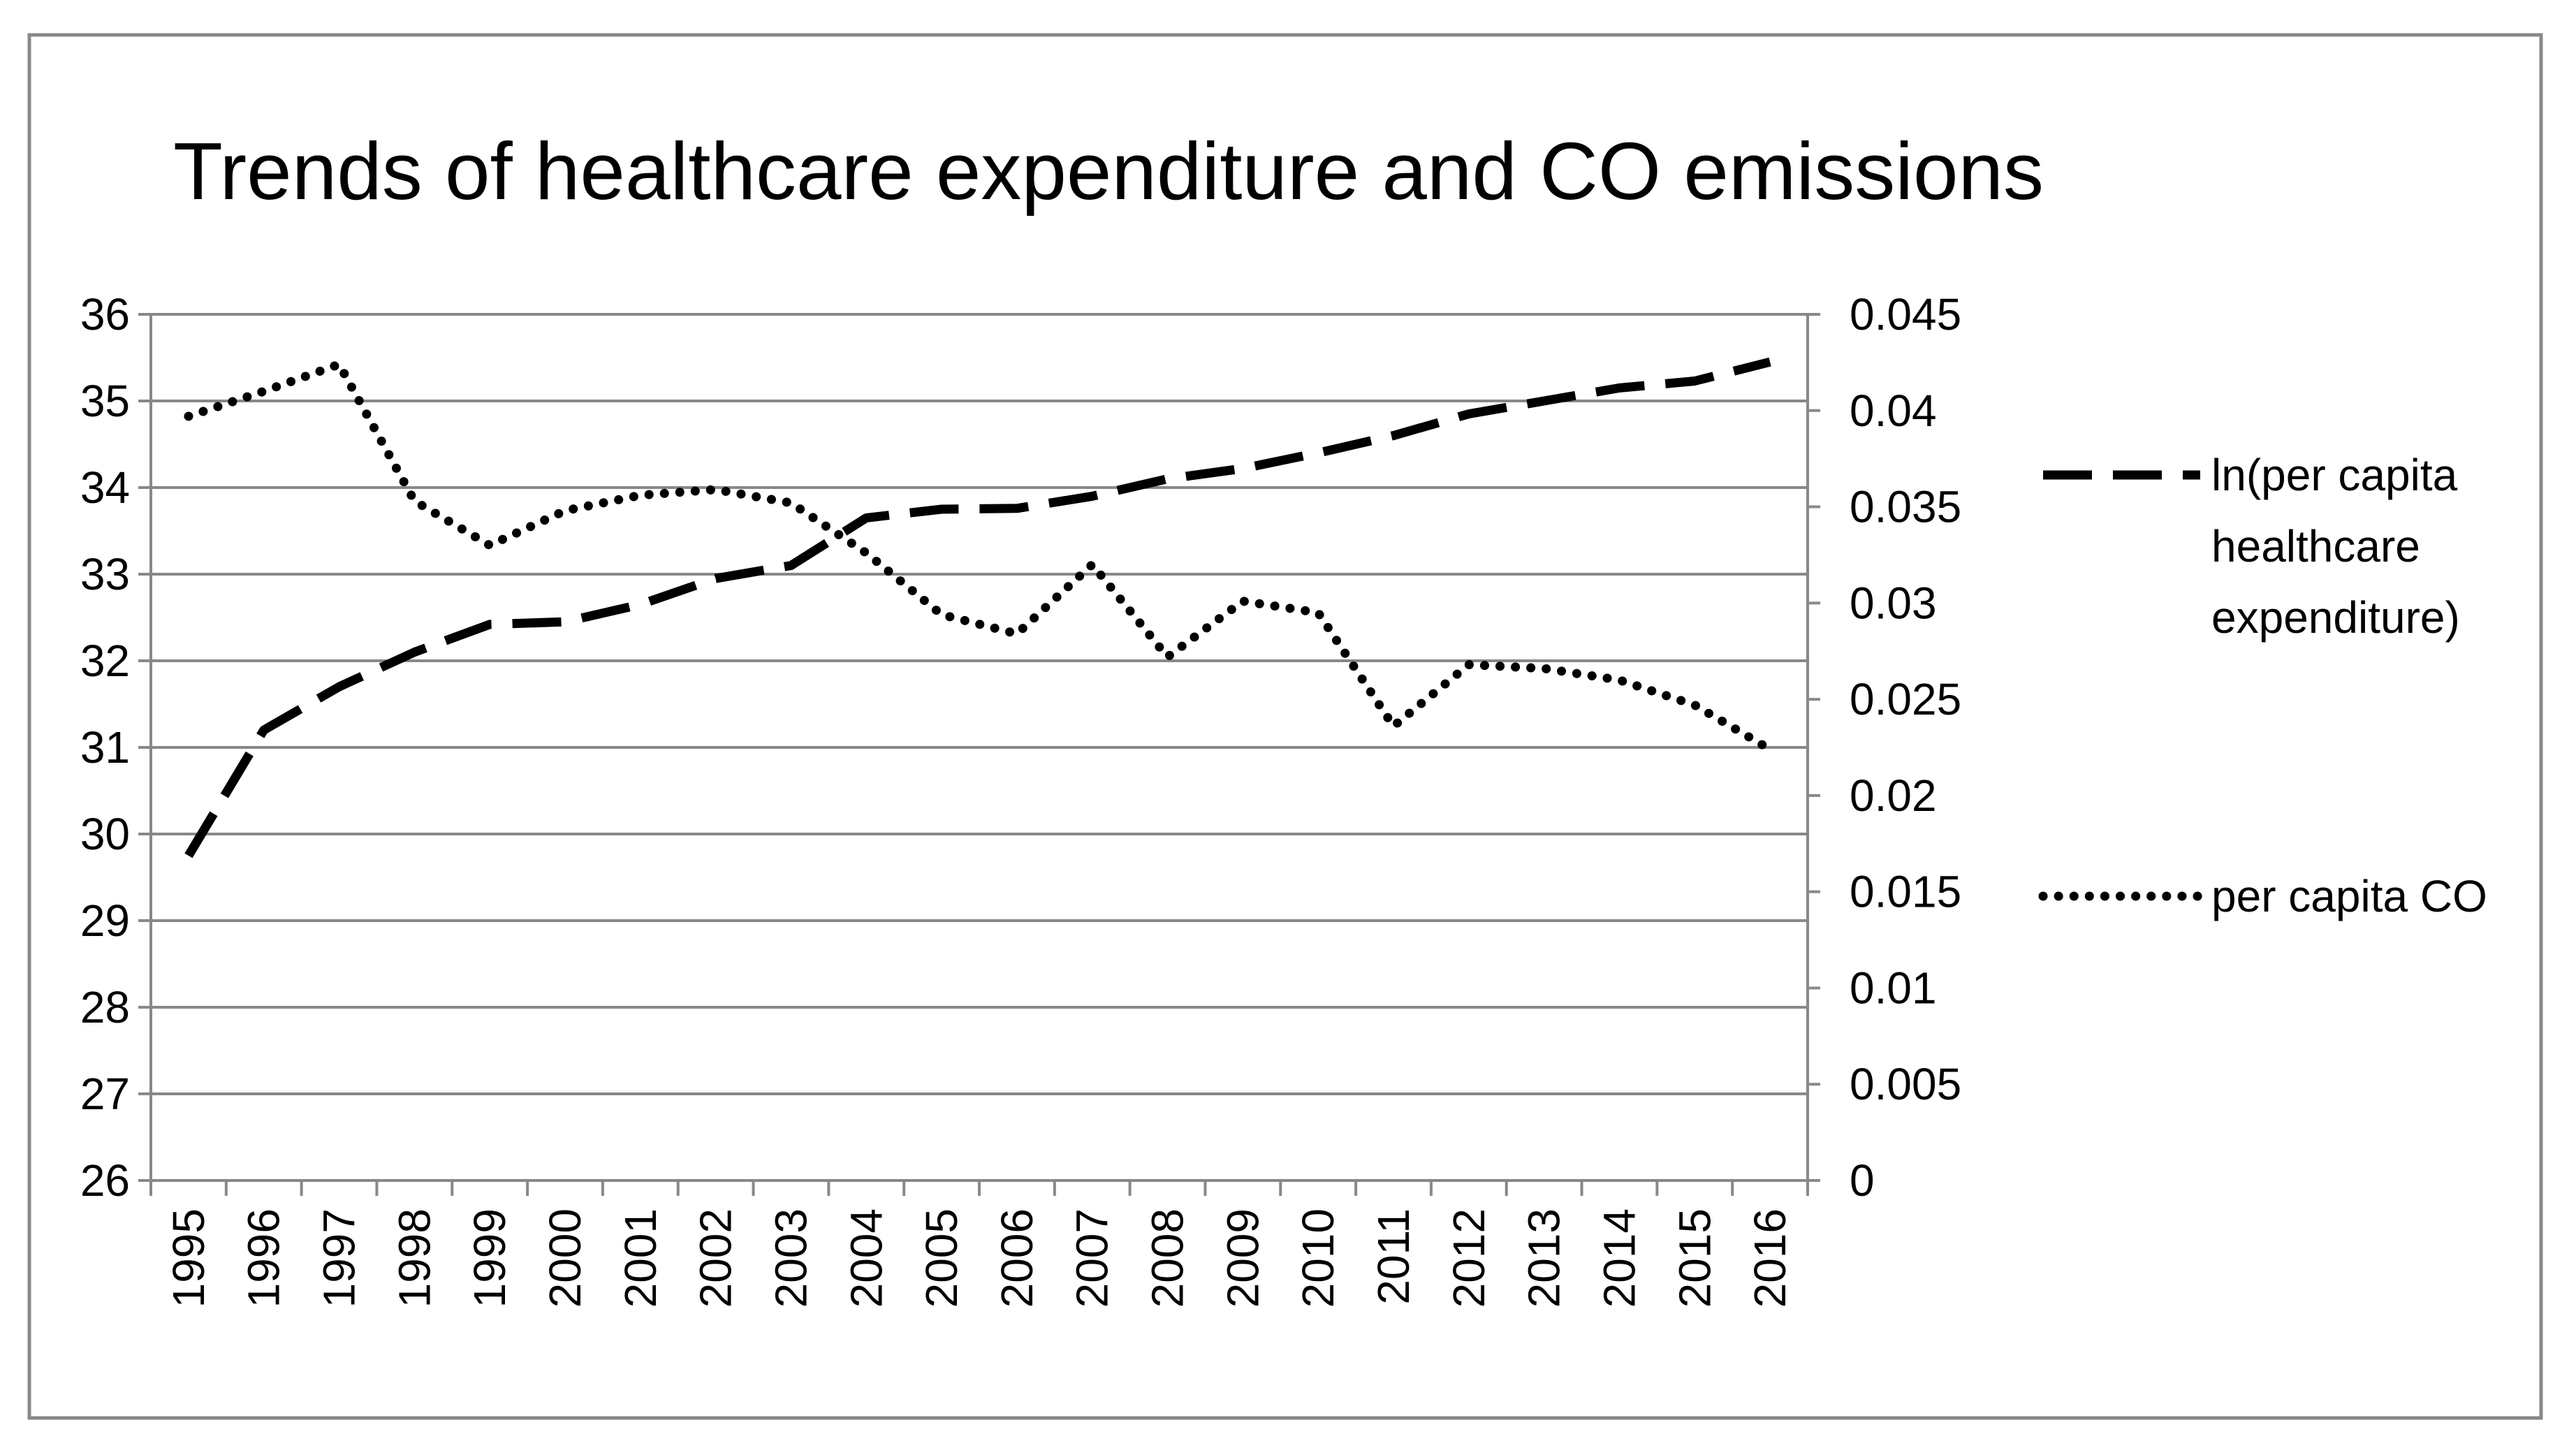 The height and width of the screenshot is (1448, 2576). Describe the element at coordinates (1242, 1258) in the screenshot. I see `x-axis-tick-label: 2009` at that location.